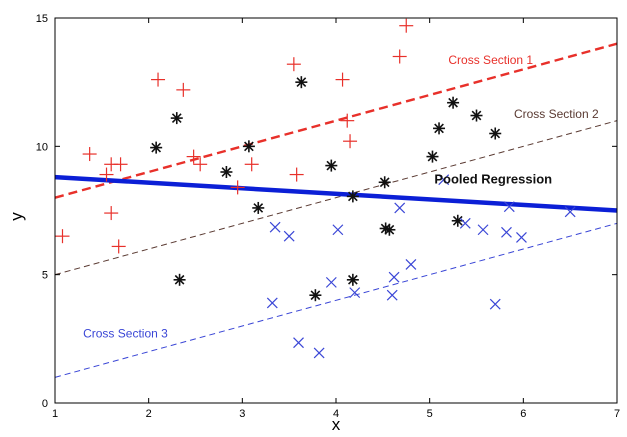 The height and width of the screenshot is (437, 627). Describe the element at coordinates (336, 423) in the screenshot. I see `x-axis-label: x` at that location.